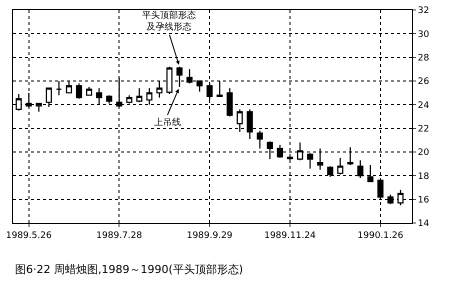 This screenshot has height=281, width=460. What do you see at coordinates (169, 21) in the screenshot?
I see `annotation: 平头顶部形态及孕线形态` at bounding box center [169, 21].